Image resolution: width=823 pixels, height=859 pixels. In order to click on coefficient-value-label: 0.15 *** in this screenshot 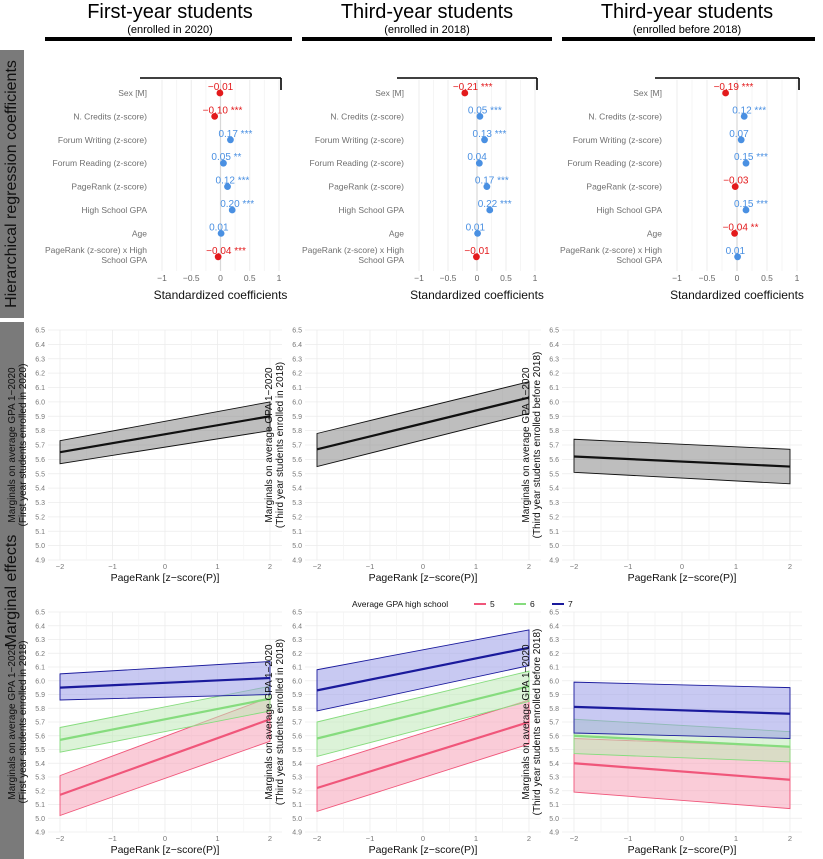, I will do `click(751, 204)`.